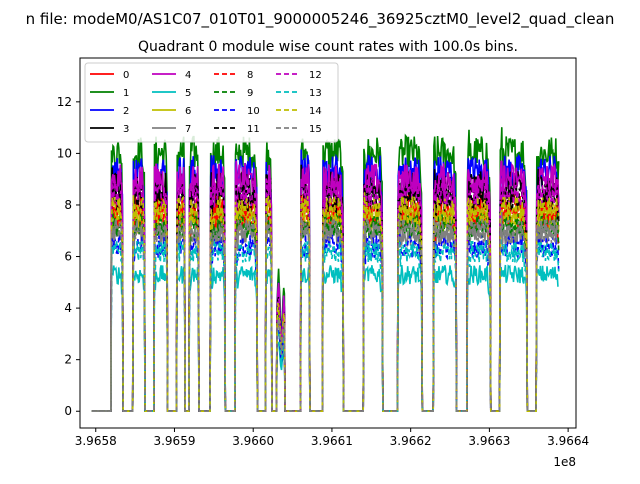 This screenshot has width=640, height=484. I want to click on legend-label-11: 11, so click(253, 129).